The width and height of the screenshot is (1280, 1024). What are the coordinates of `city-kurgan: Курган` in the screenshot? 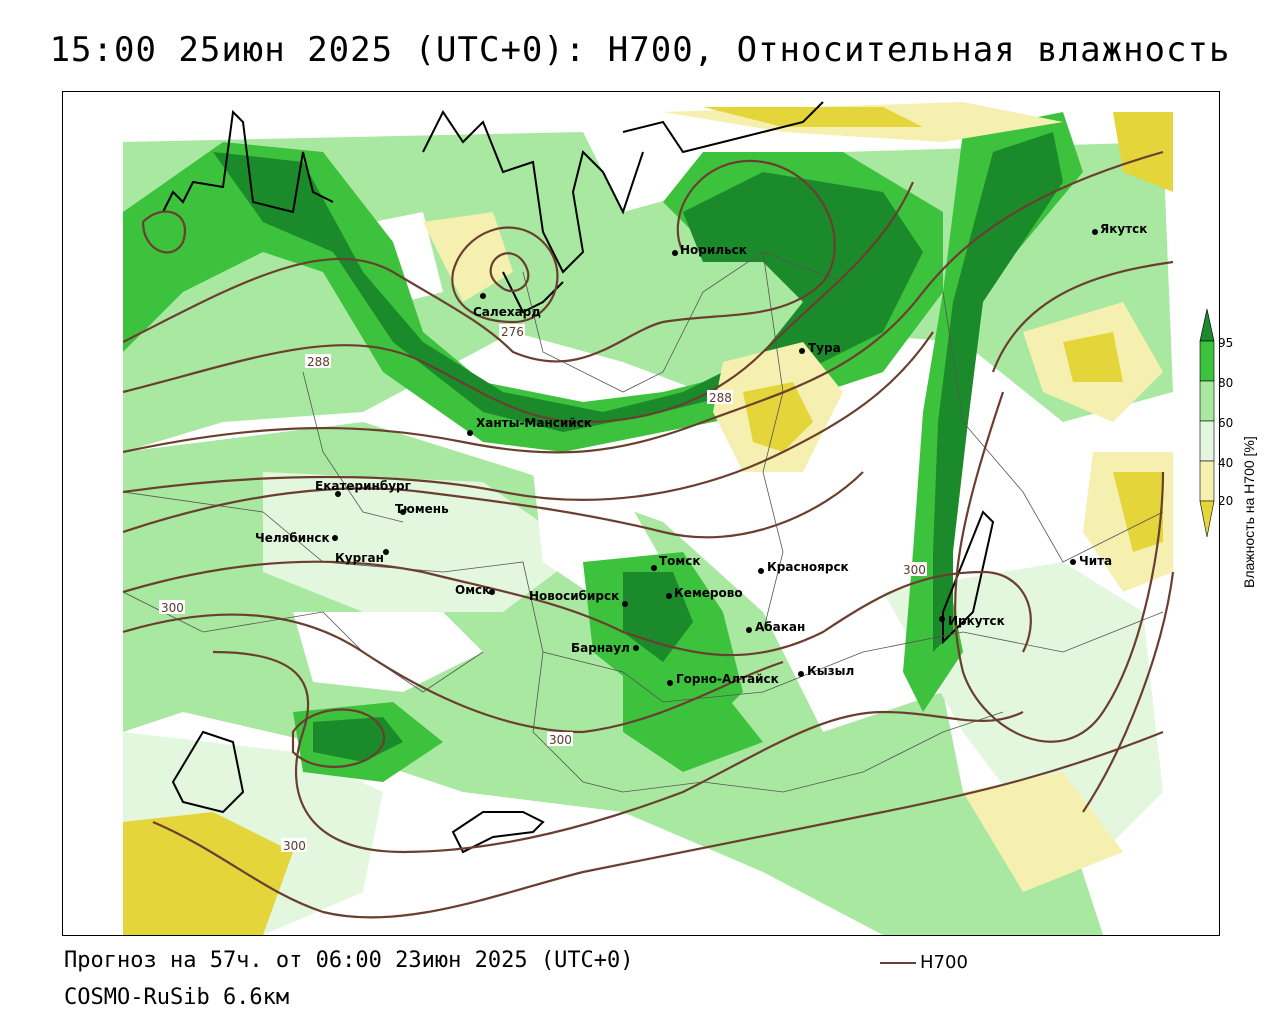 It's located at (362, 557).